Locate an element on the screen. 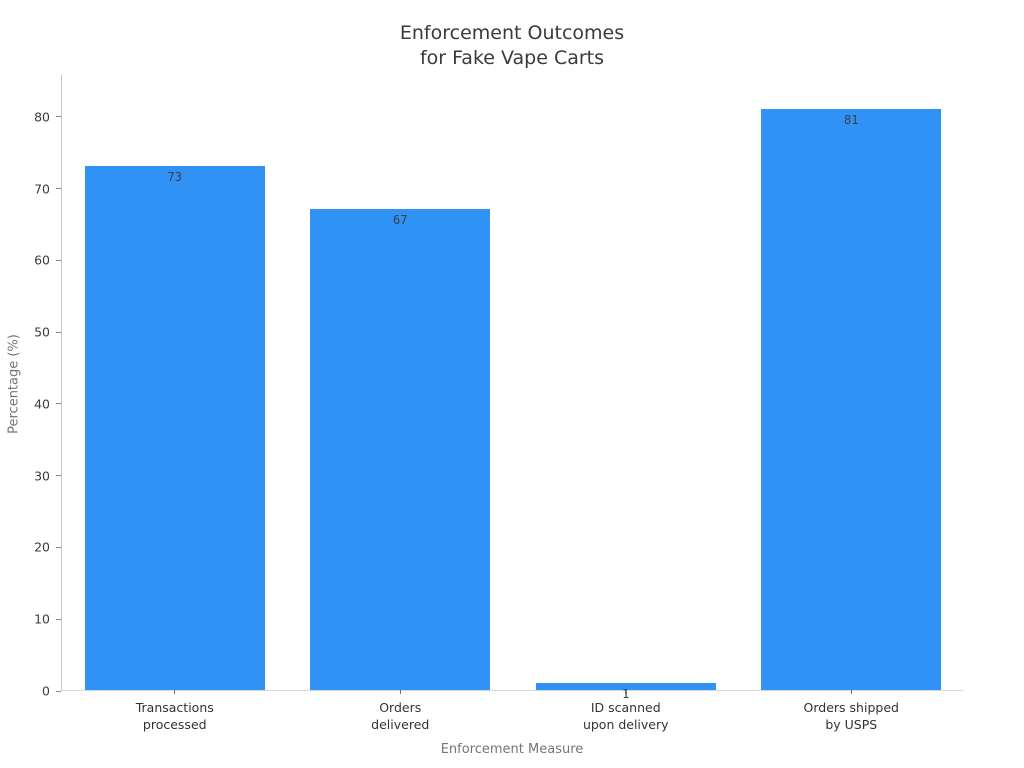  y-tick-label: 20 is located at coordinates (42, 547).